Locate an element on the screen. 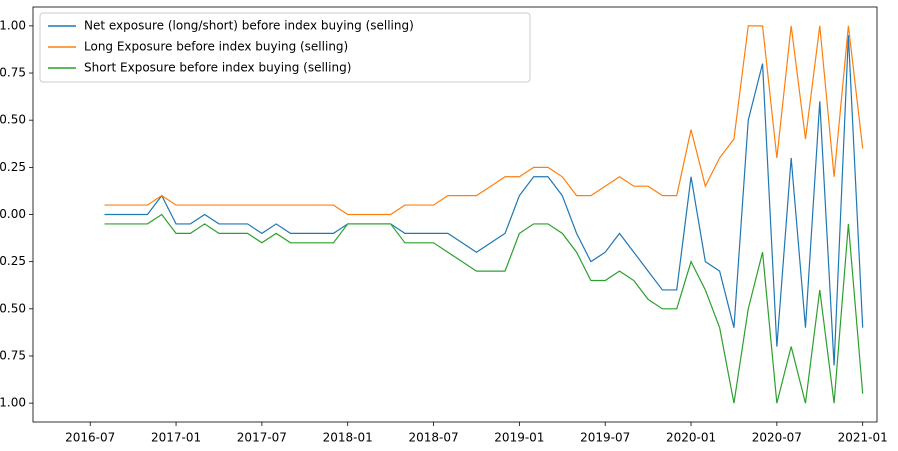  x-tick-label: 2021-01 is located at coordinates (863, 438).